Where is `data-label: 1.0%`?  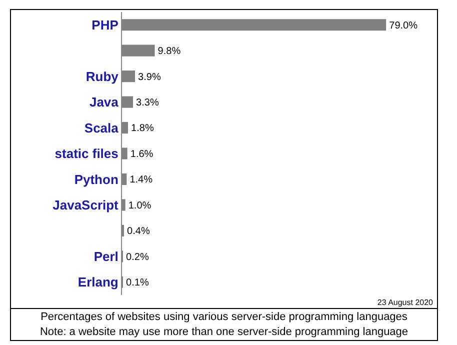 data-label: 1.0% is located at coordinates (140, 206).